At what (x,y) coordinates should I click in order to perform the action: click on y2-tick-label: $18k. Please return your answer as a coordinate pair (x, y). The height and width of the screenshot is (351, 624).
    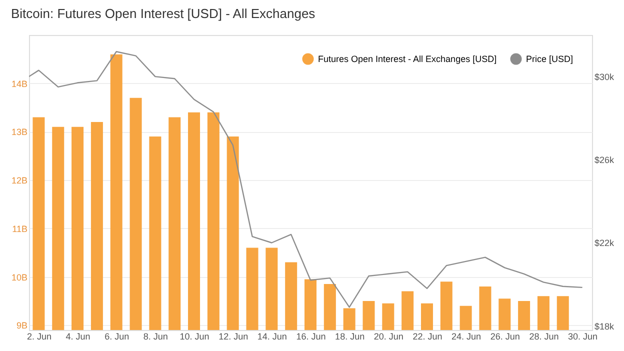
    Looking at the image, I should click on (604, 326).